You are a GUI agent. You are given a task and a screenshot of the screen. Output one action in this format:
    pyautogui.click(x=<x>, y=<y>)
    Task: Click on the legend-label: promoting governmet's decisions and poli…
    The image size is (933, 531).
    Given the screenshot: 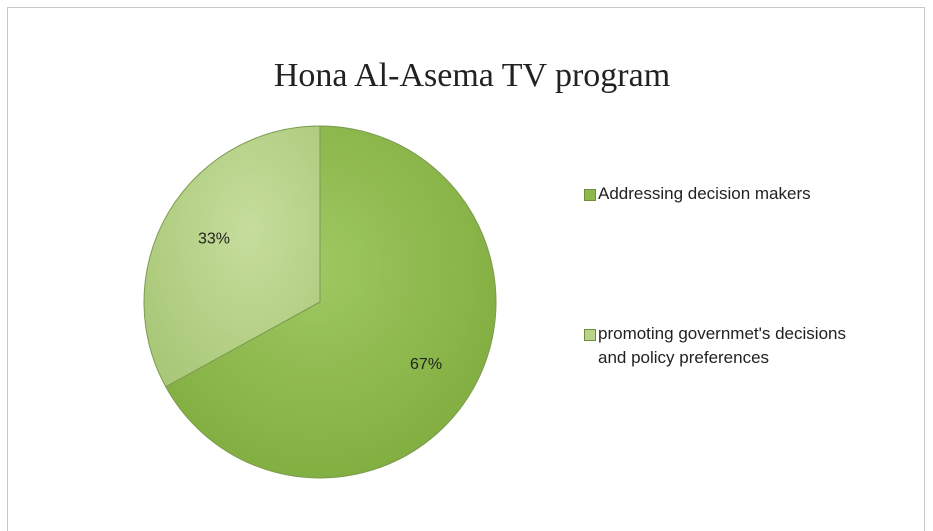 What is the action you would take?
    pyautogui.click(x=722, y=345)
    